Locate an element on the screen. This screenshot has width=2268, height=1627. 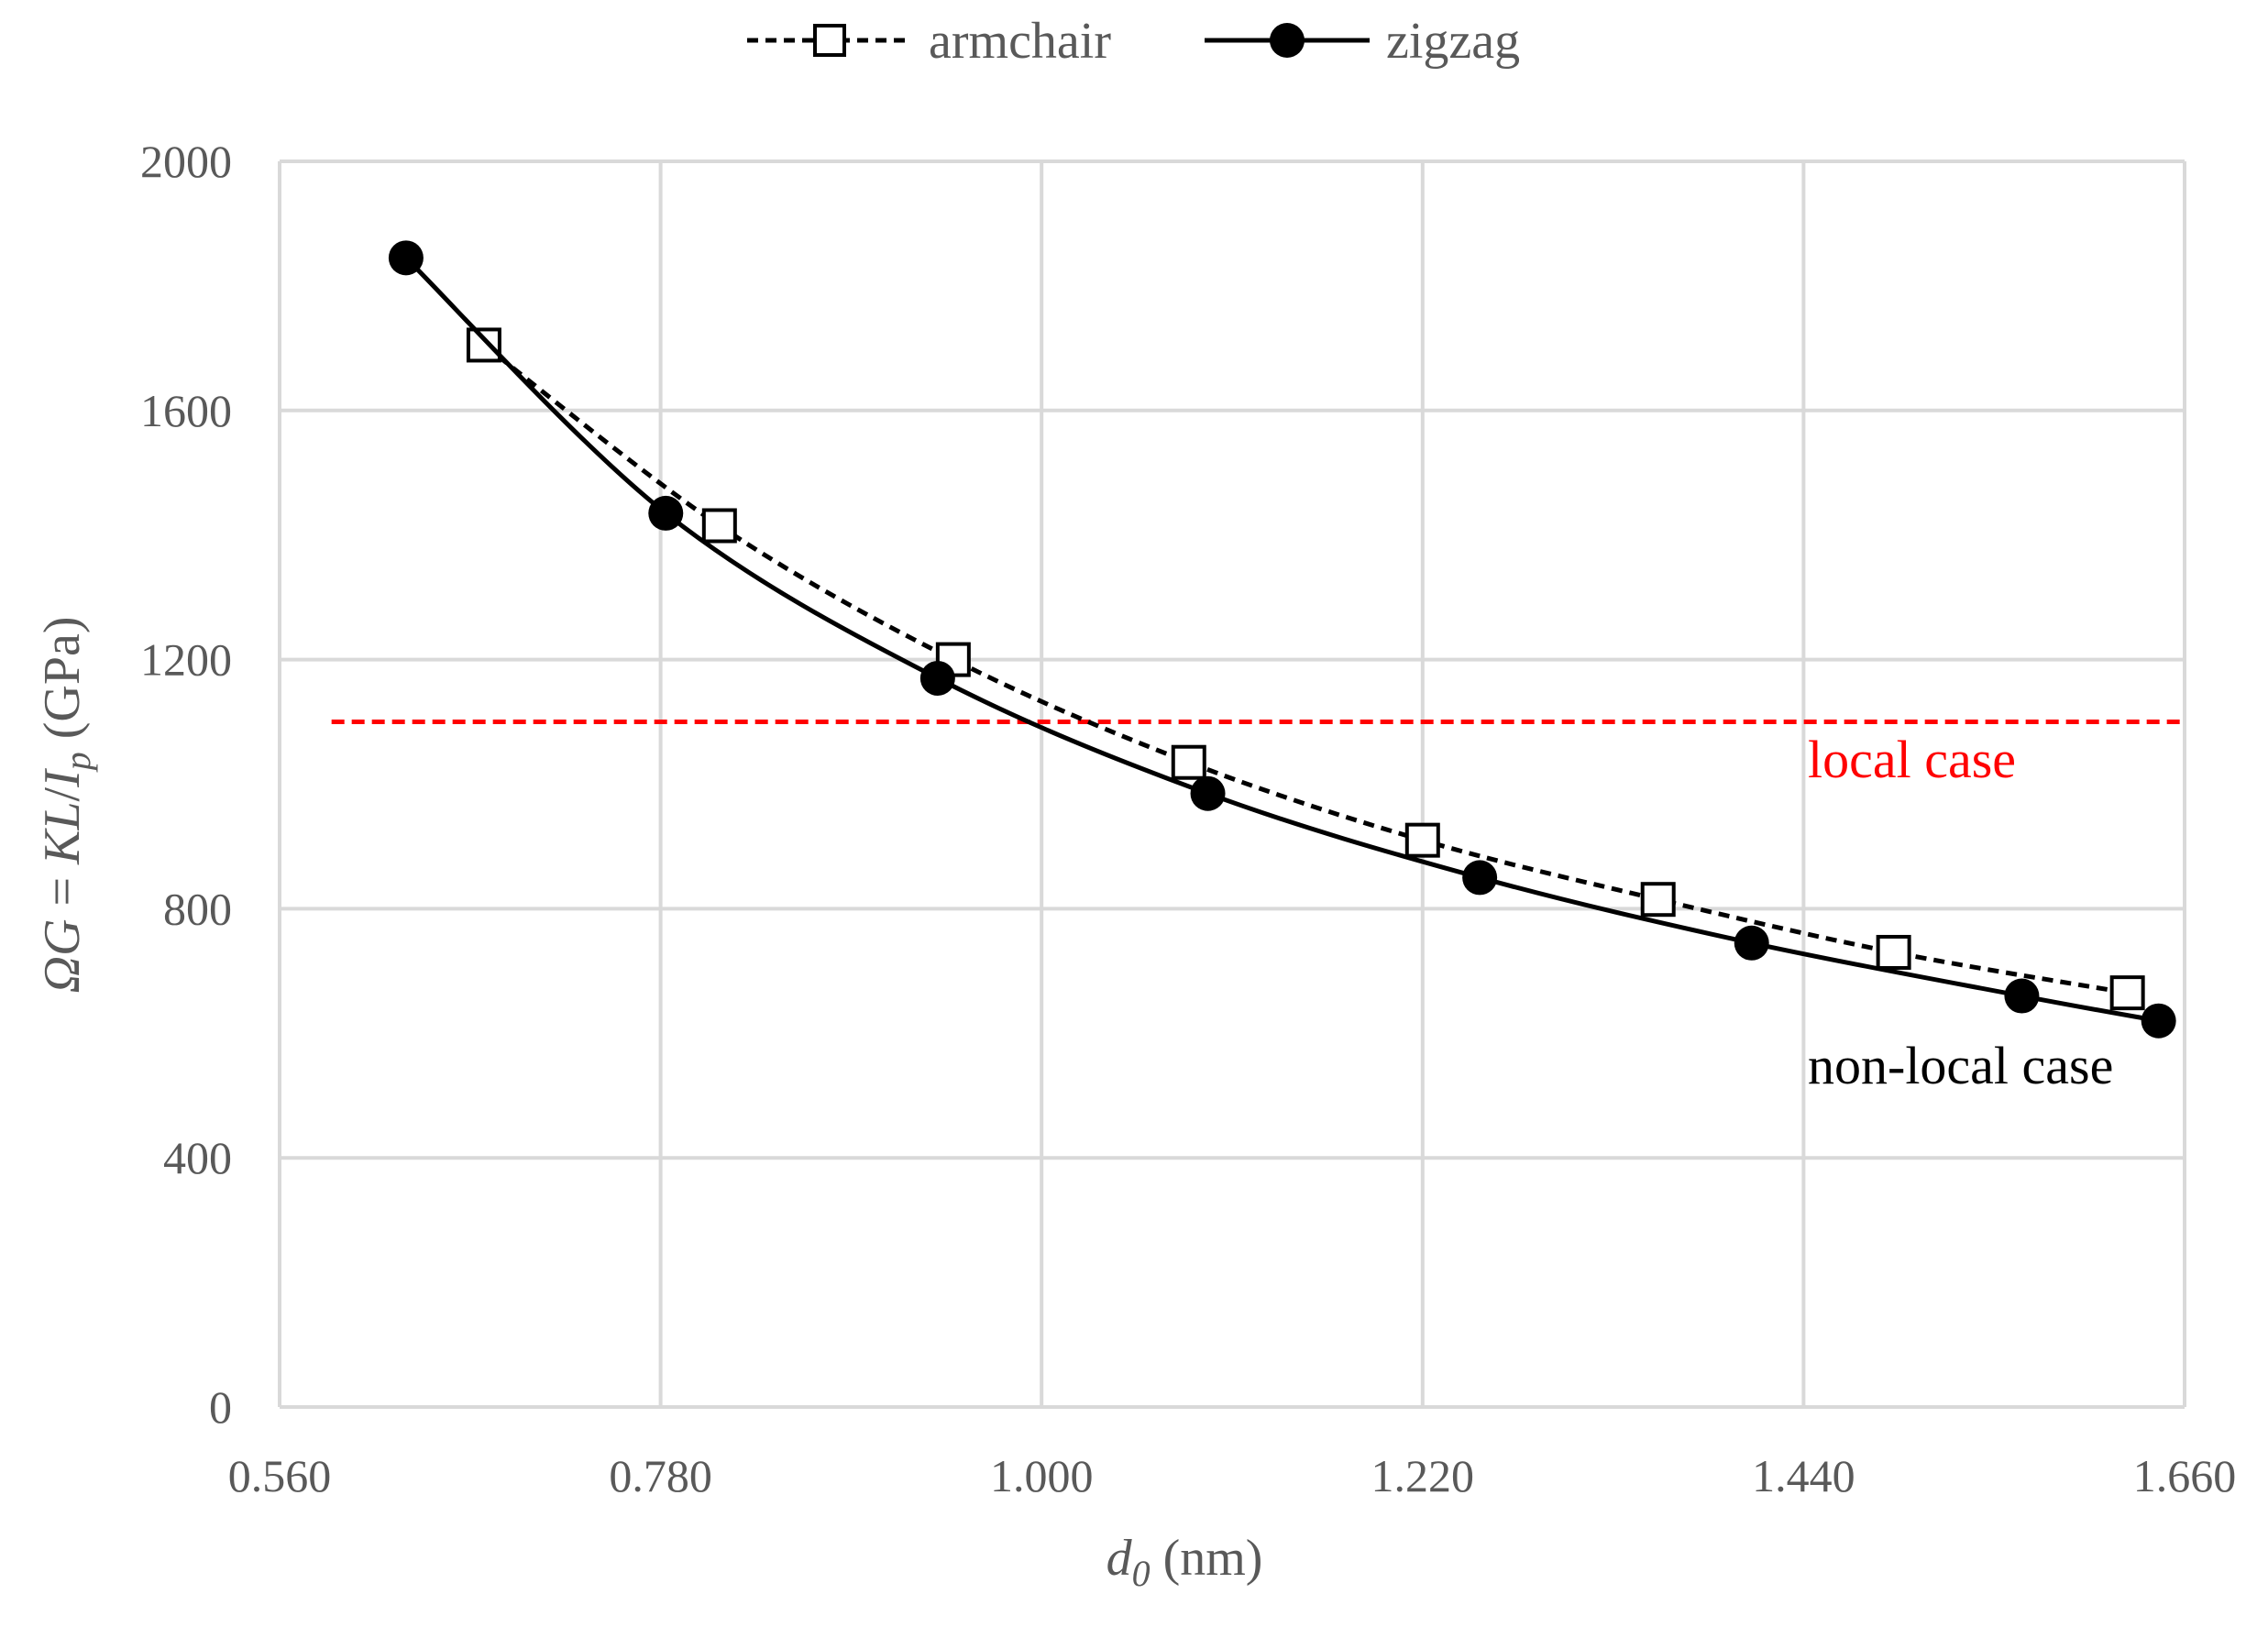
legend-armchair-label: armchair is located at coordinates (1020, 41).